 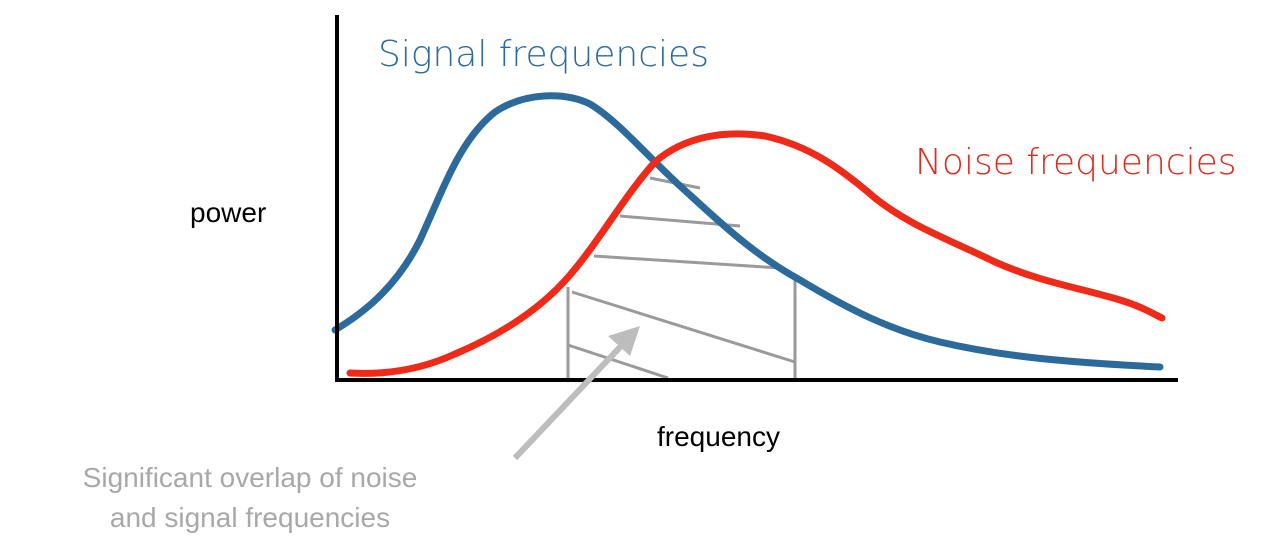 I want to click on overlap-hatch, so click(x=681, y=278).